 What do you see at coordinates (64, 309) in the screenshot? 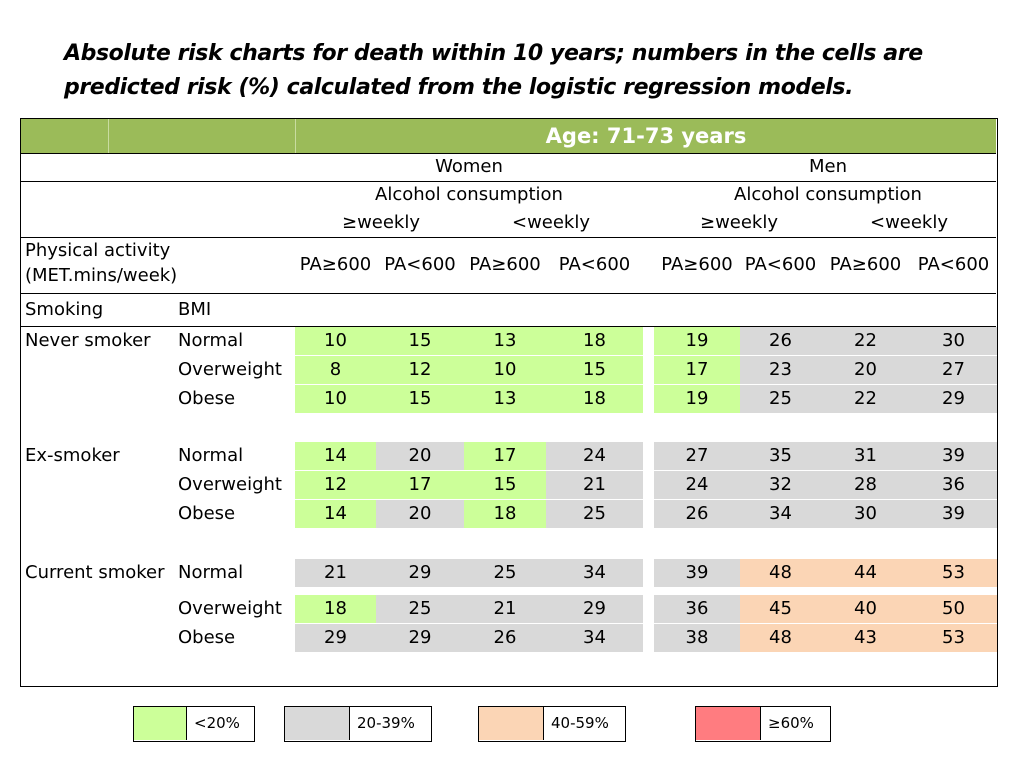
I see `smoking-header: Smoking` at bounding box center [64, 309].